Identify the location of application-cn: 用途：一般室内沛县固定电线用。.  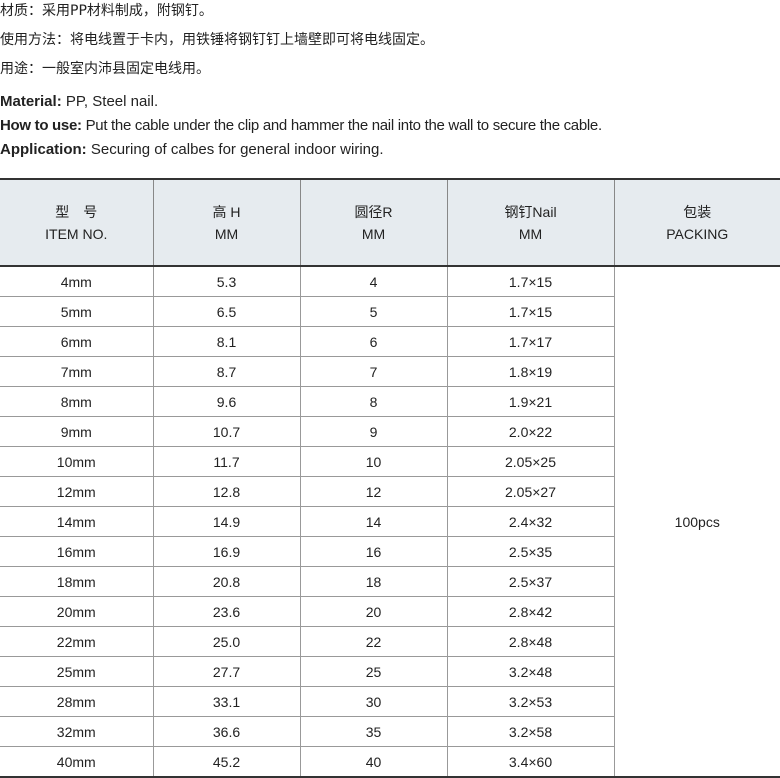
(105, 69).